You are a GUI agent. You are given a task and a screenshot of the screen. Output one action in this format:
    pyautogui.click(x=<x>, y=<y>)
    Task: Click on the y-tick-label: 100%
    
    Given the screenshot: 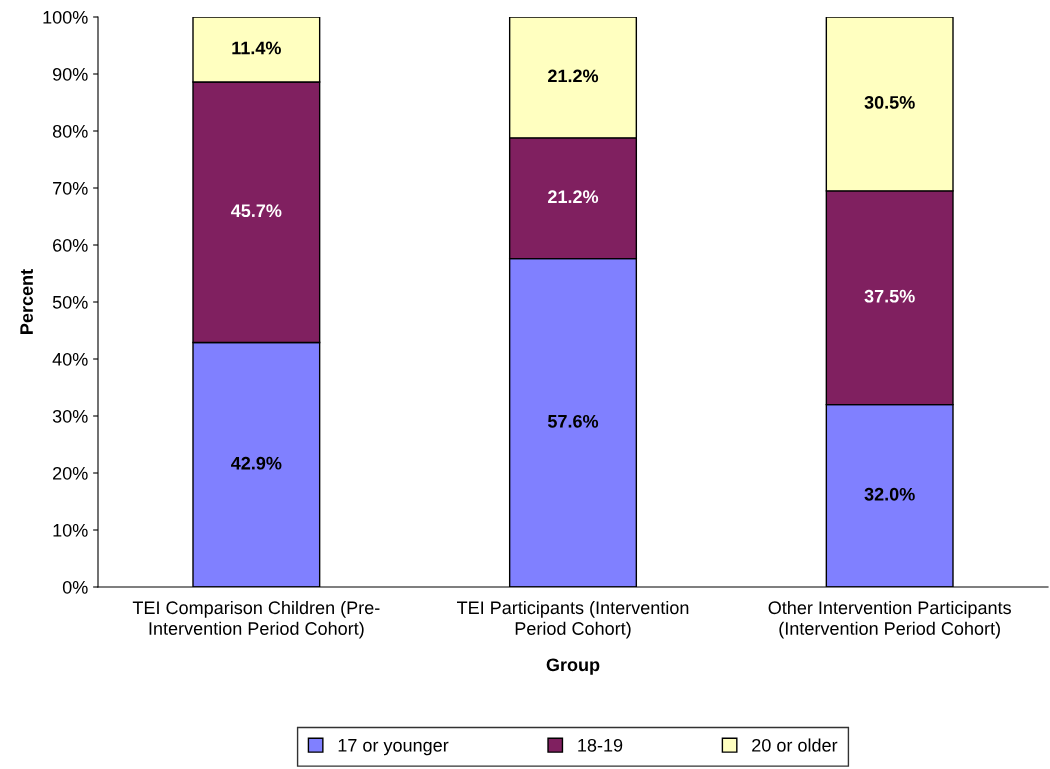 What is the action you would take?
    pyautogui.click(x=65, y=17)
    